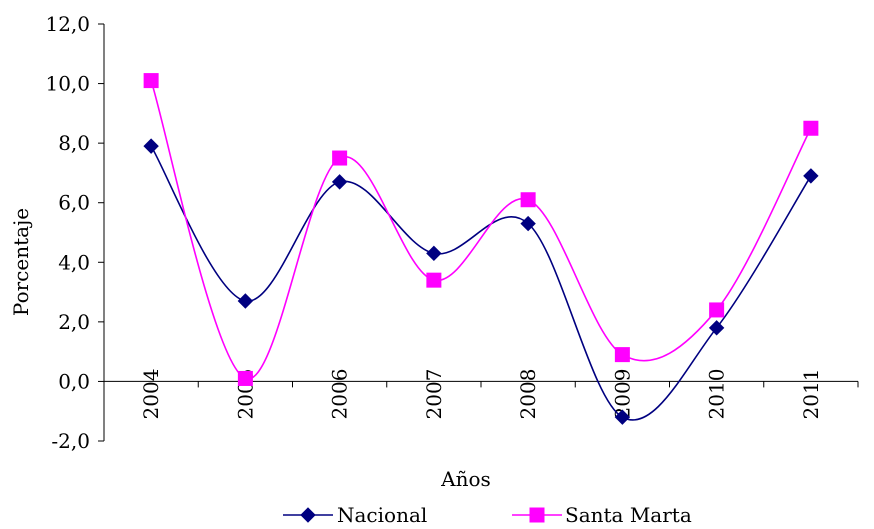  What do you see at coordinates (434, 394) in the screenshot?
I see `x-tick-label: 2007` at bounding box center [434, 394].